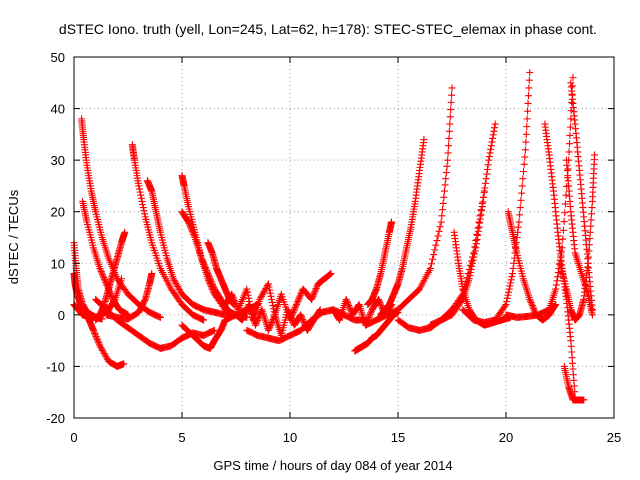 This screenshot has height=480, width=640. Describe the element at coordinates (58, 109) in the screenshot. I see `y-tick-label: 40` at that location.